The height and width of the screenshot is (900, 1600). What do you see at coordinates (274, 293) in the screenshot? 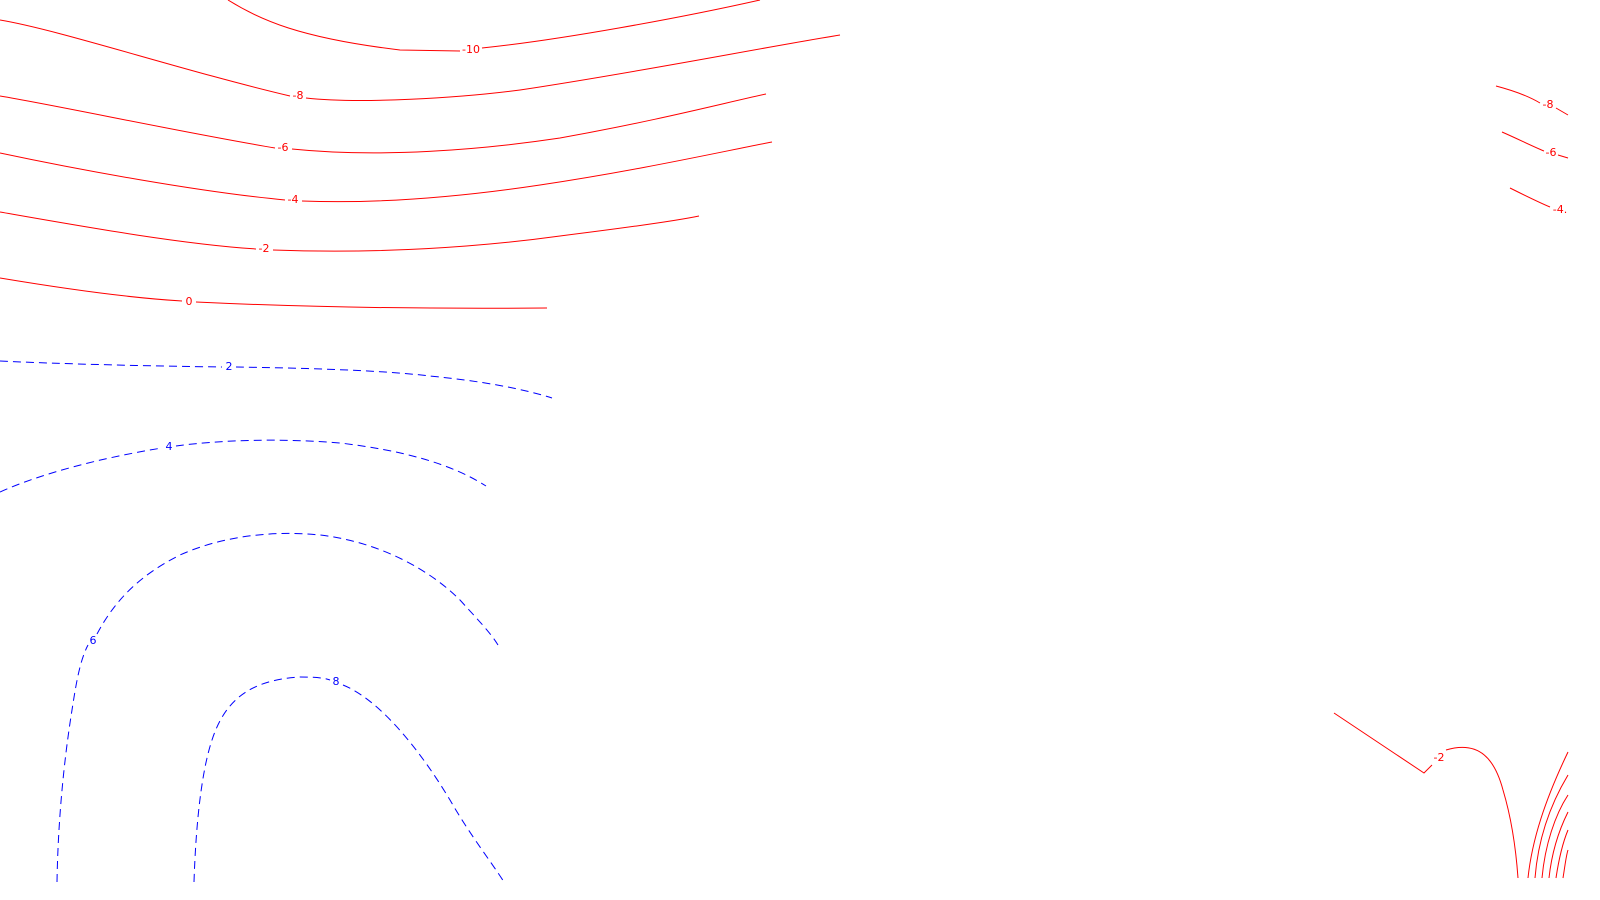
I see `contour-line-zero` at bounding box center [274, 293].